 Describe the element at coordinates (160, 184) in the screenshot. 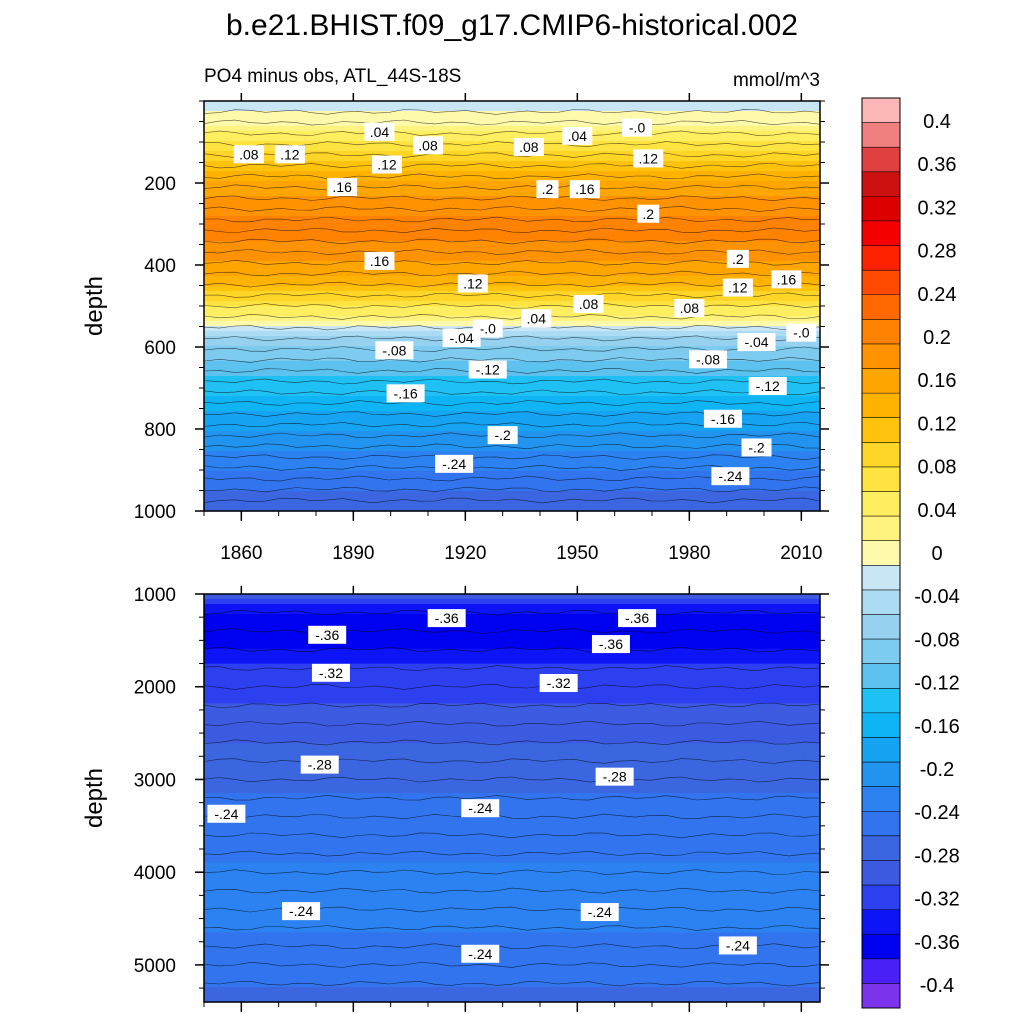

I see `y-tick-label: 200` at that location.